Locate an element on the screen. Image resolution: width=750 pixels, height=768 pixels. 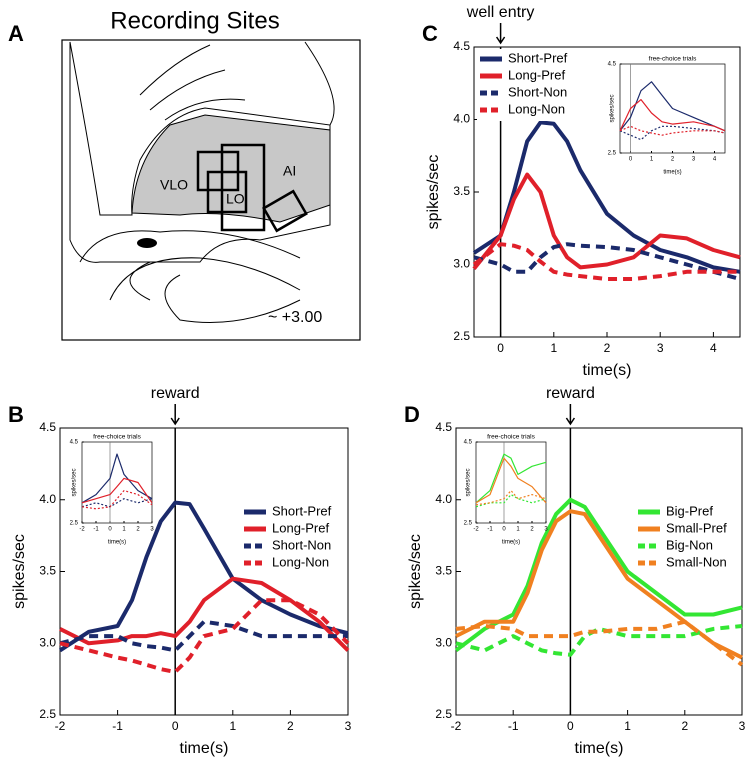
legend-label: Big-Pref is located at coordinates (689, 510).